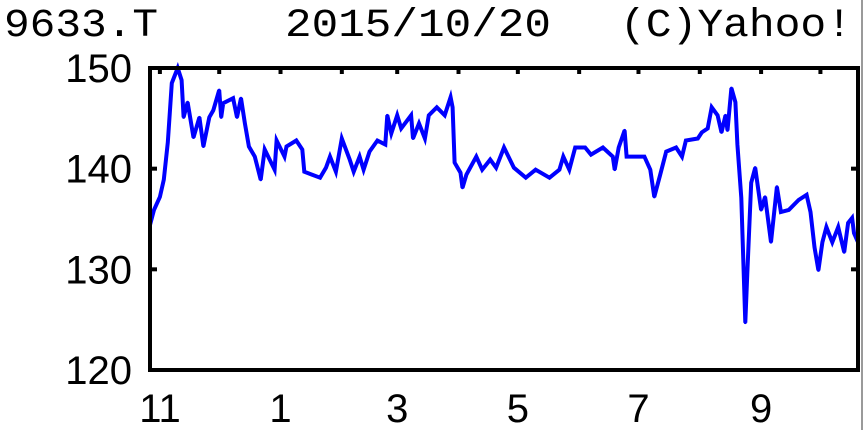 The height and width of the screenshot is (430, 865). Describe the element at coordinates (761, 408) in the screenshot. I see `x-tick-label: 9` at that location.